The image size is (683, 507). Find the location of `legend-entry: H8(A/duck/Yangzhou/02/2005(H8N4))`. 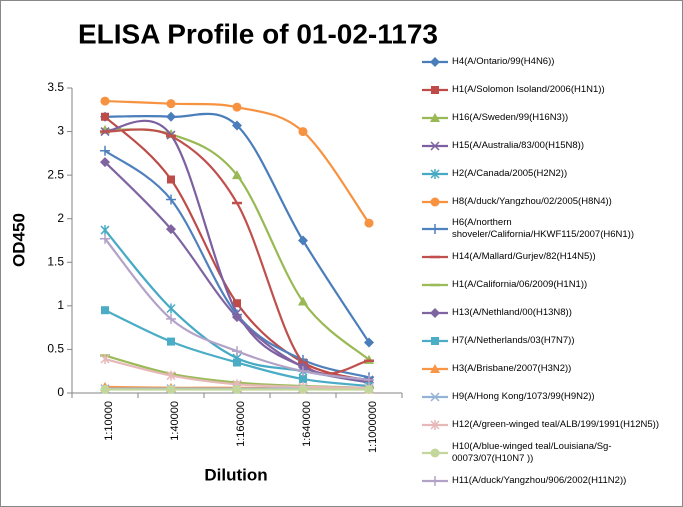

legend-entry: H8(A/duck/Yangzhou/02/2005(H8N4)) is located at coordinates (547, 202).